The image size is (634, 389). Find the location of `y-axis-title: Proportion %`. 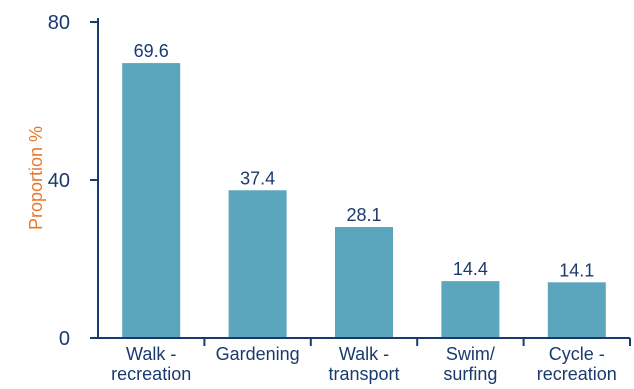

y-axis-title: Proportion % is located at coordinates (36, 178).